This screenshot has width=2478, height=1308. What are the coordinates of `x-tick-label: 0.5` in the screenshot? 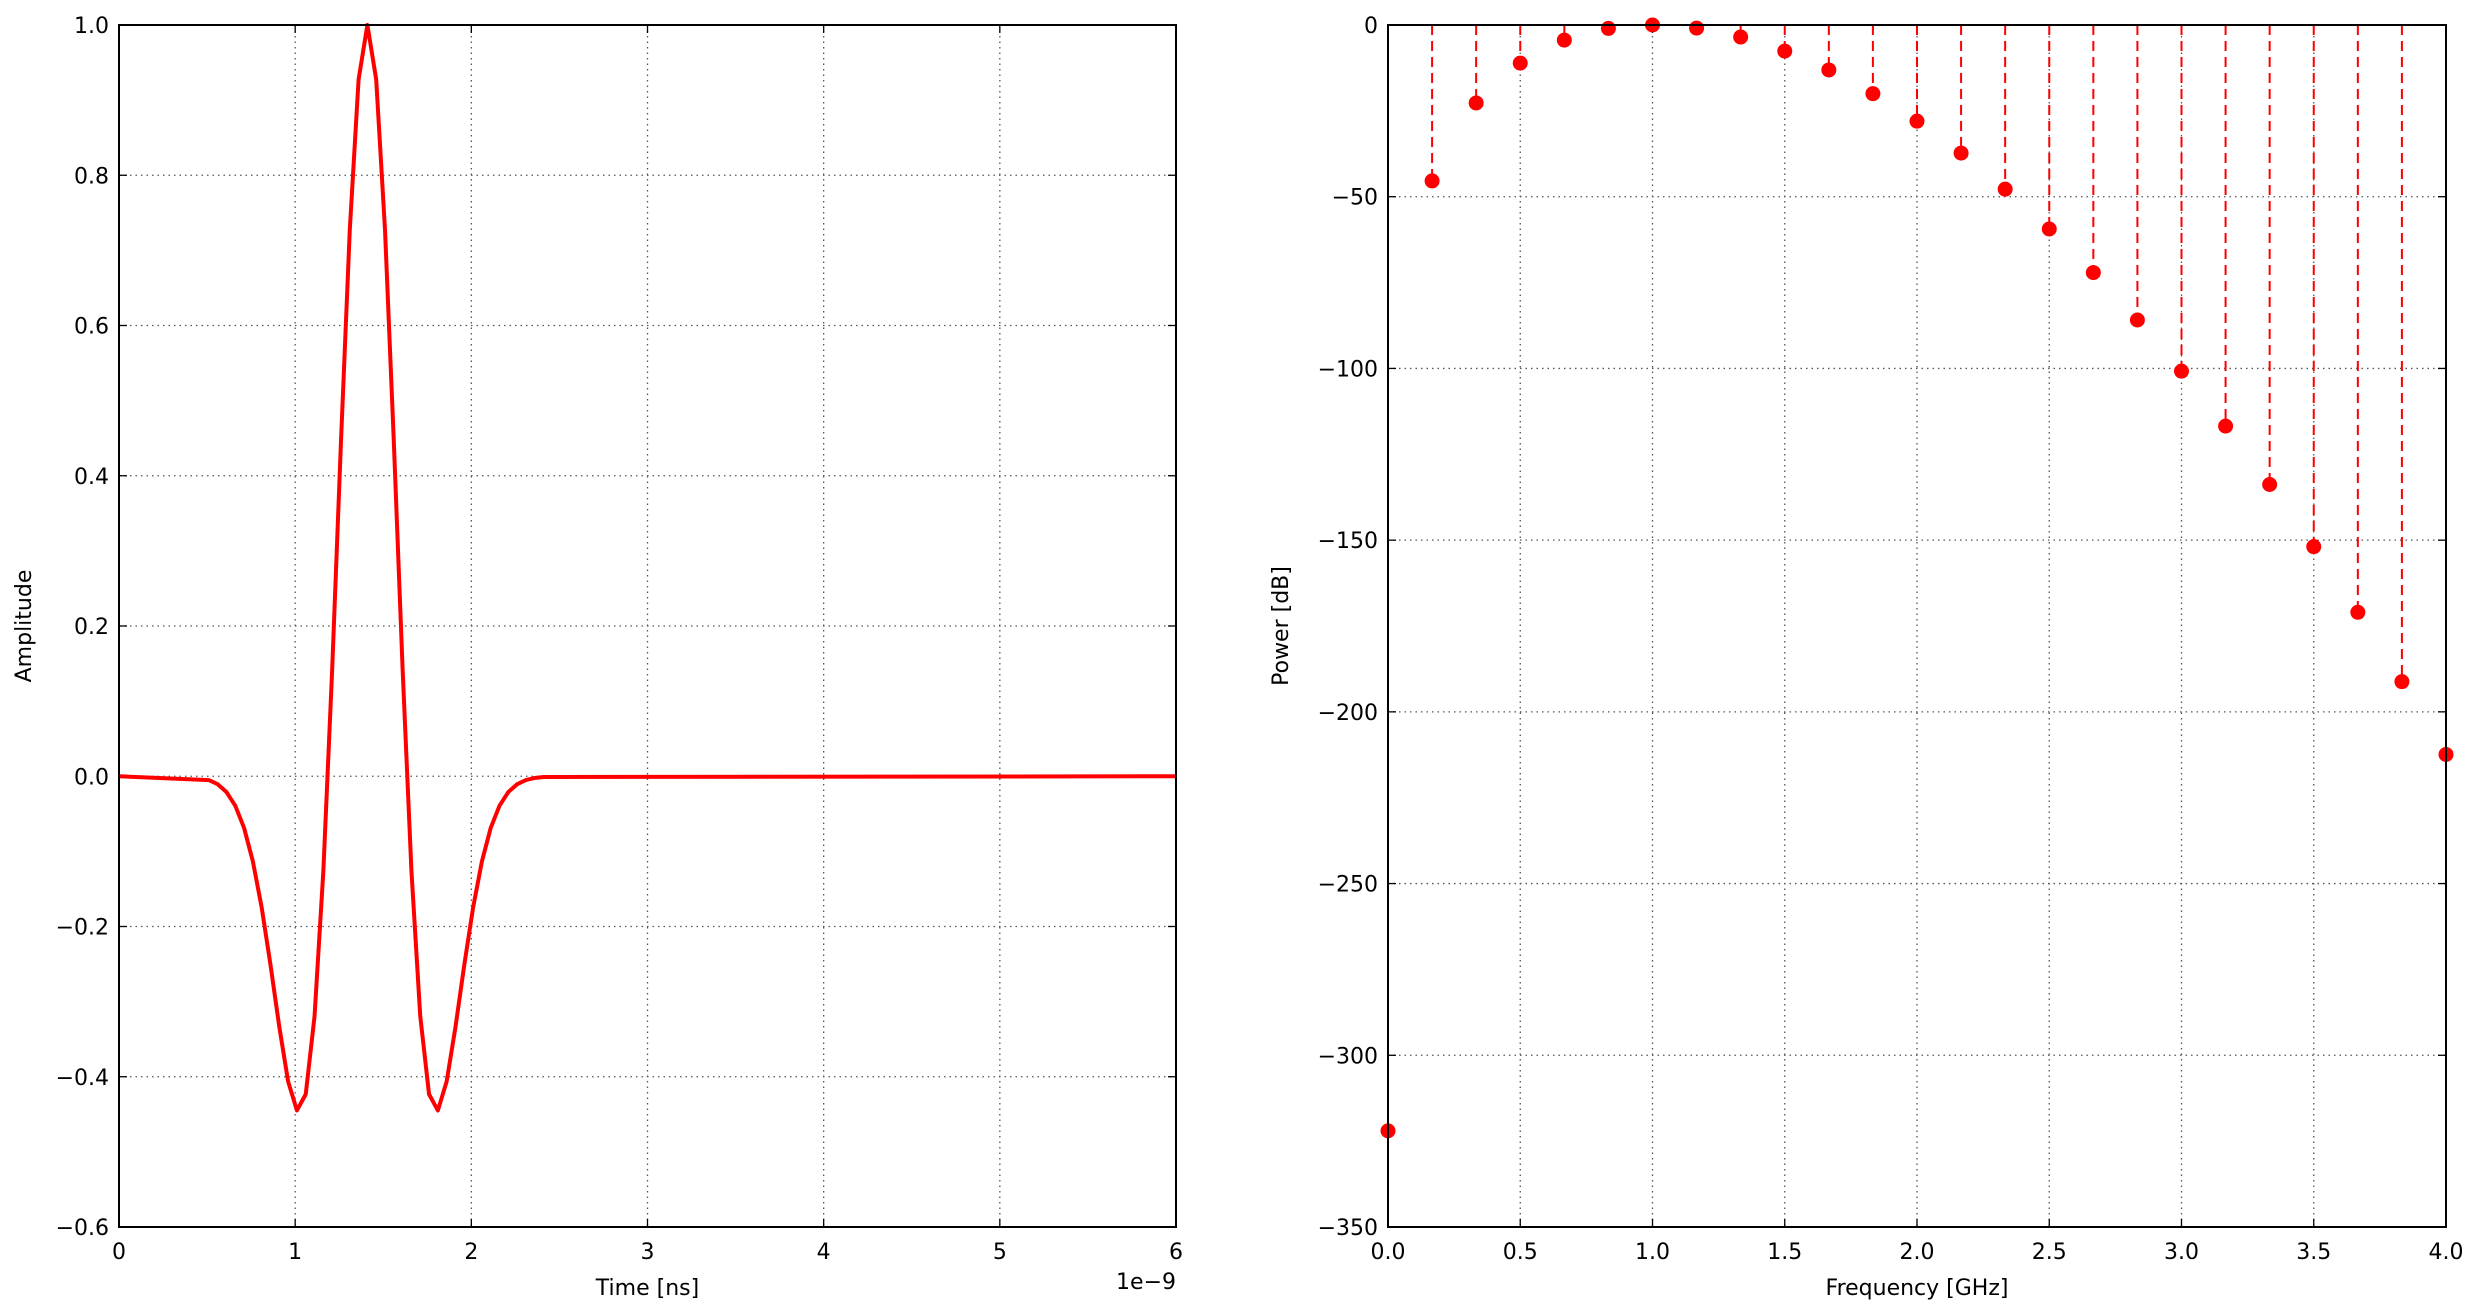 It's located at (1520, 1252).